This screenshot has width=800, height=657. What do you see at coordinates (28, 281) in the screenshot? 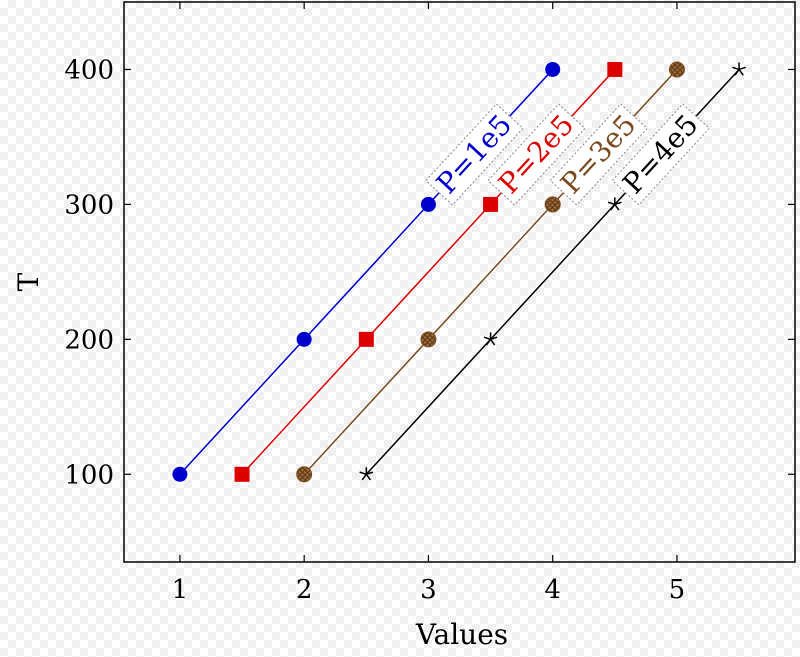
I see `y-axis-label: T` at bounding box center [28, 281].